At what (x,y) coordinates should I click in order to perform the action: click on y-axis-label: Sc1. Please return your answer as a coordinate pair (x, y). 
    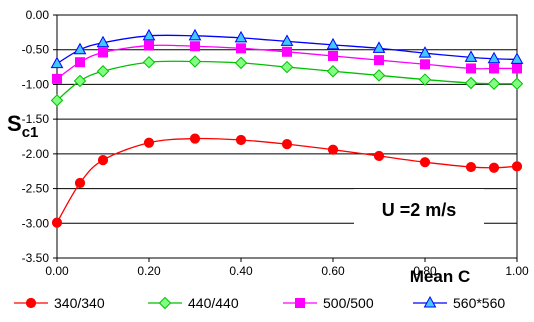
    Looking at the image, I should click on (22, 126).